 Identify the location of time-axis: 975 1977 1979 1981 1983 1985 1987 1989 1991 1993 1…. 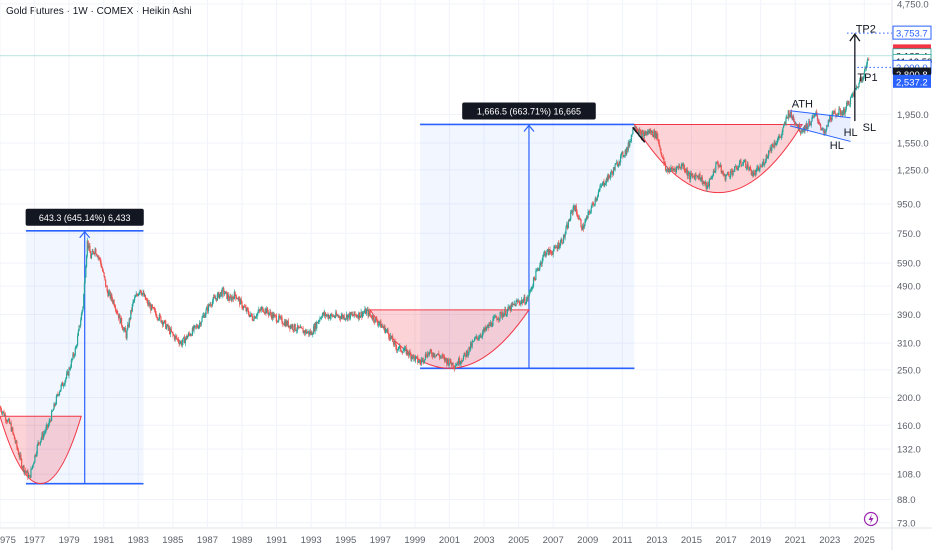
(437, 540).